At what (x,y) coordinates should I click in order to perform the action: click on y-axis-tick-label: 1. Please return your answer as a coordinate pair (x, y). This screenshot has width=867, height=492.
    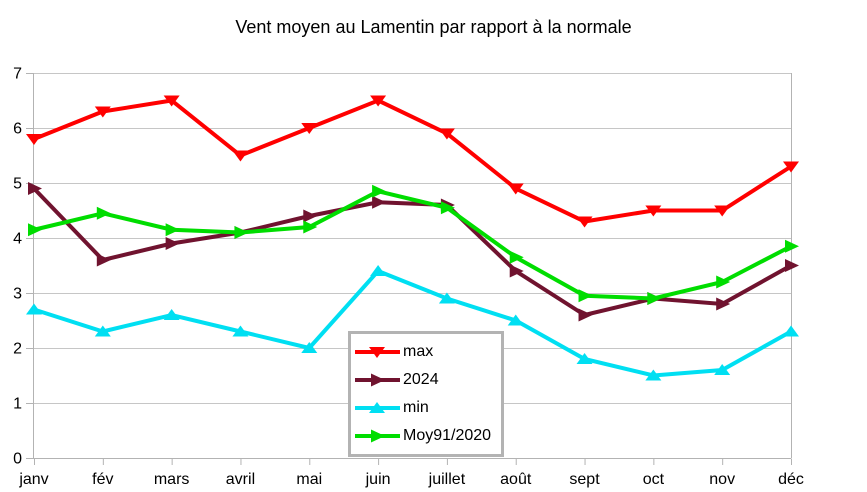
    Looking at the image, I should click on (17, 404).